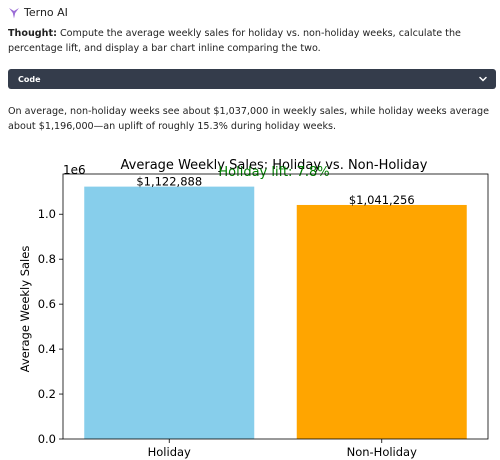 This screenshot has height=460, width=500. I want to click on code-panel-label: Code, so click(29, 79).